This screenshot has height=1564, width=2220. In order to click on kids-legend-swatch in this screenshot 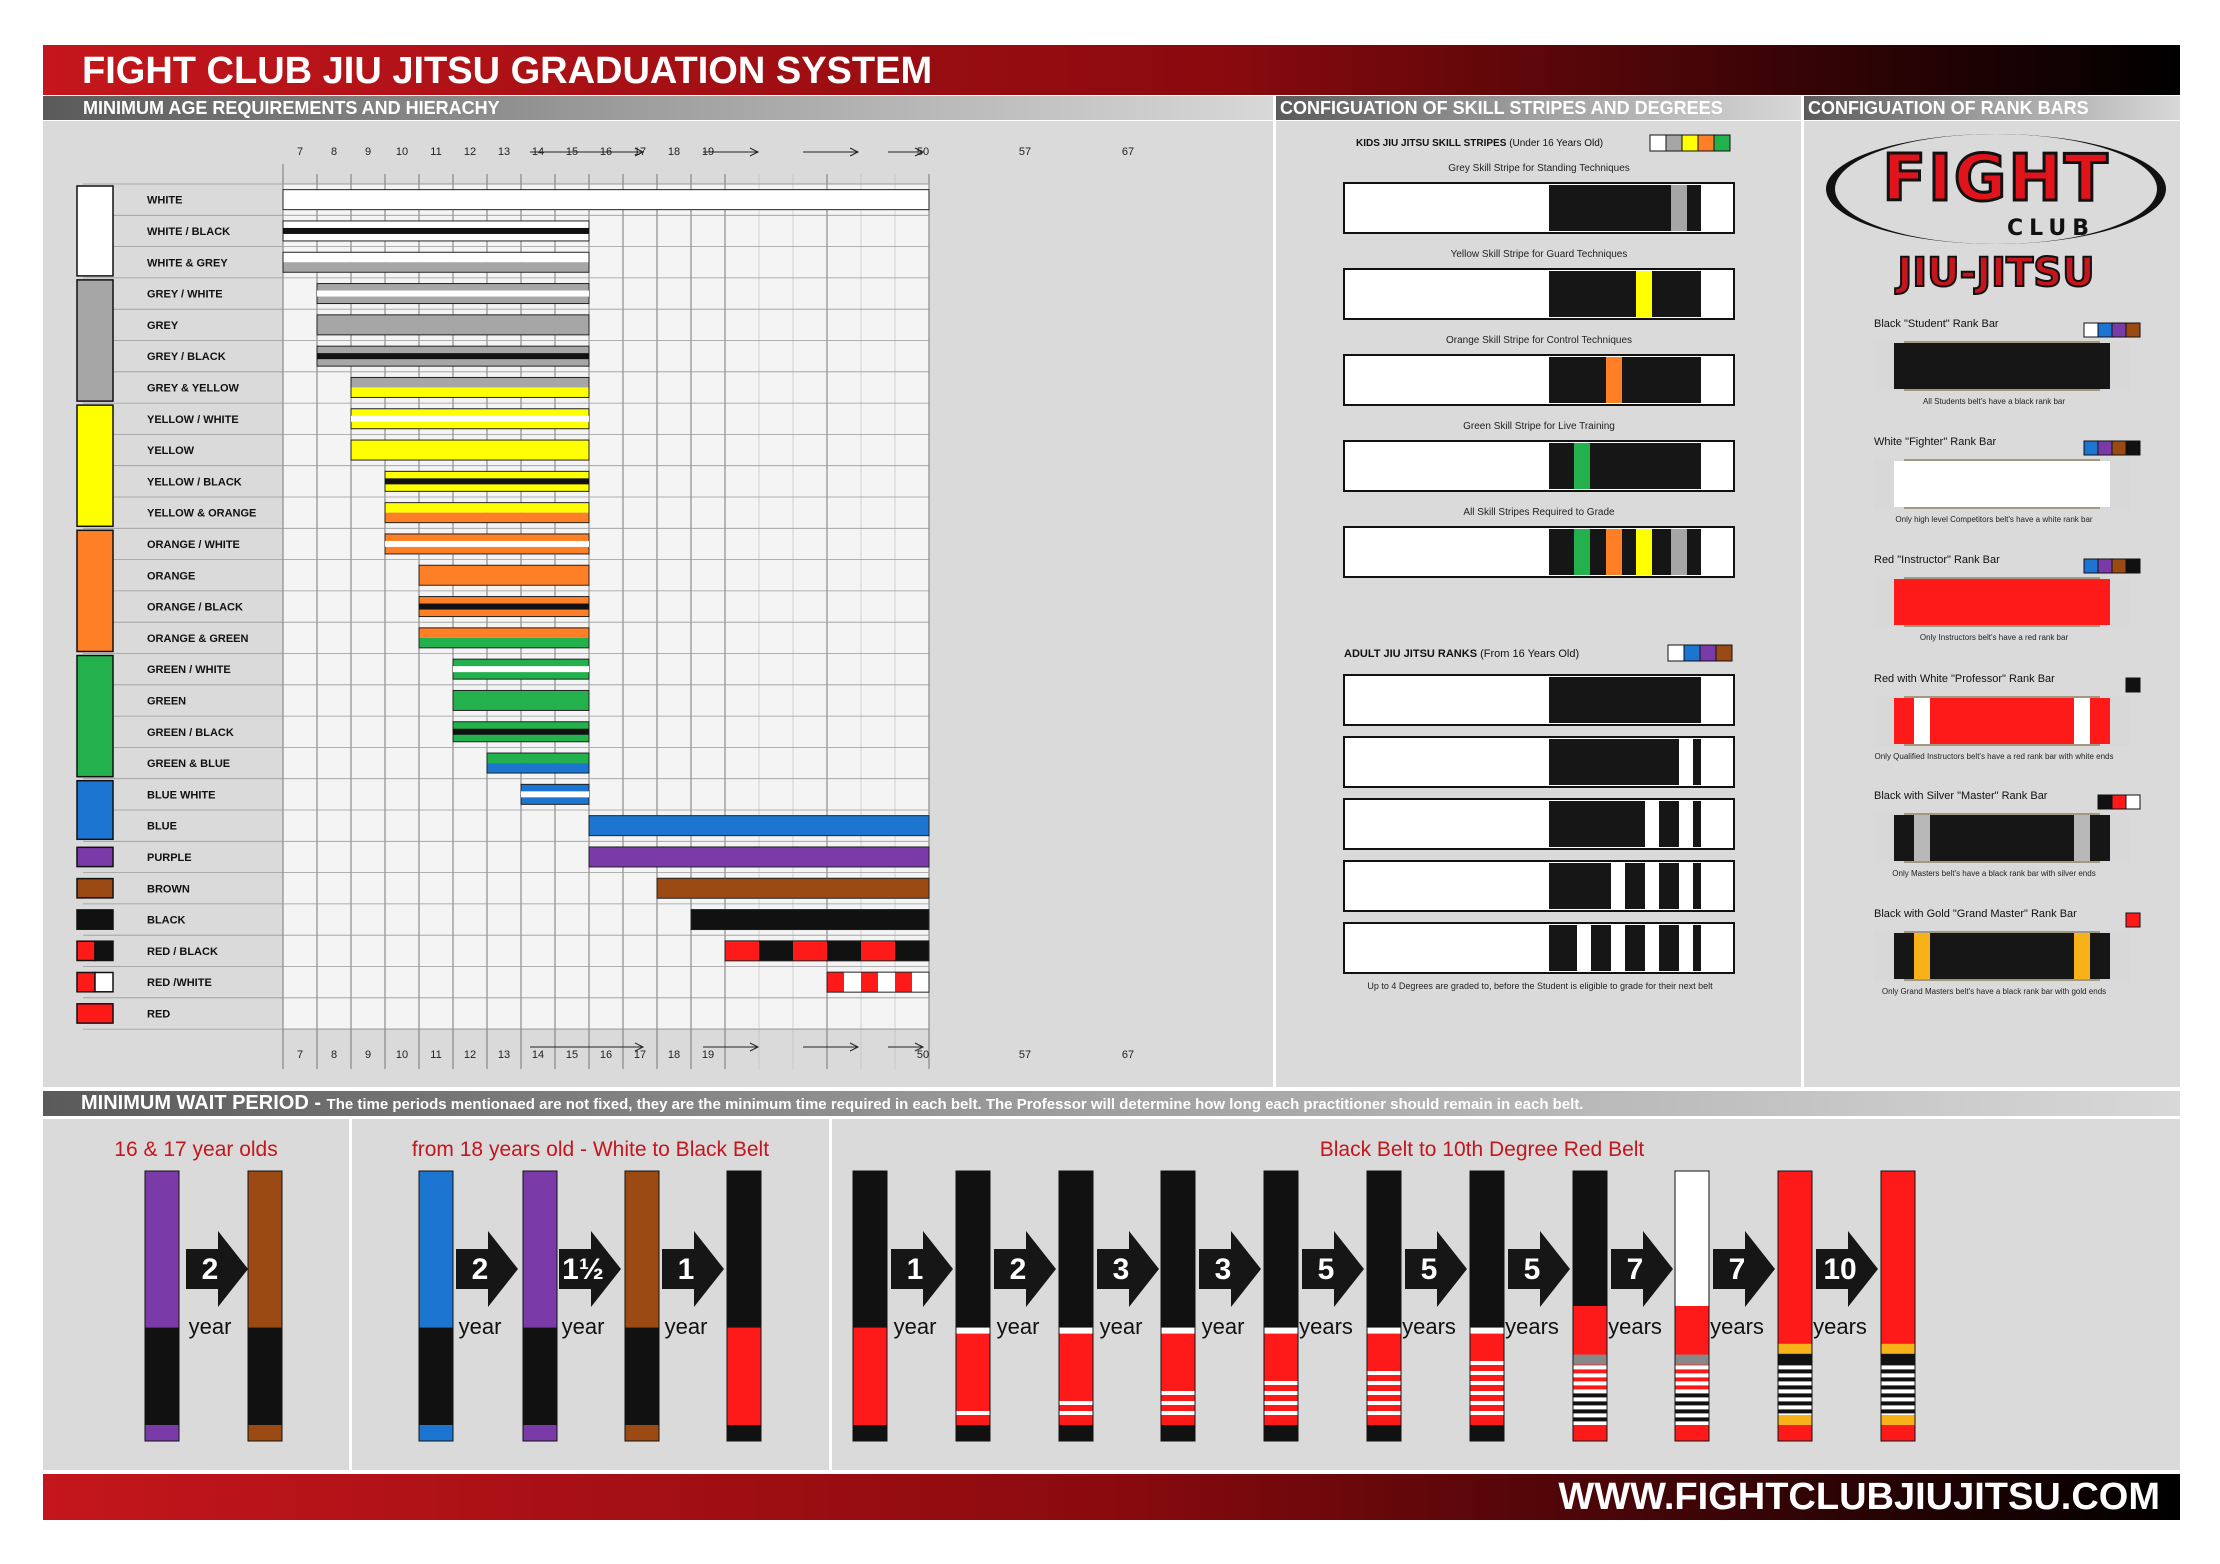, I will do `click(1658, 143)`.